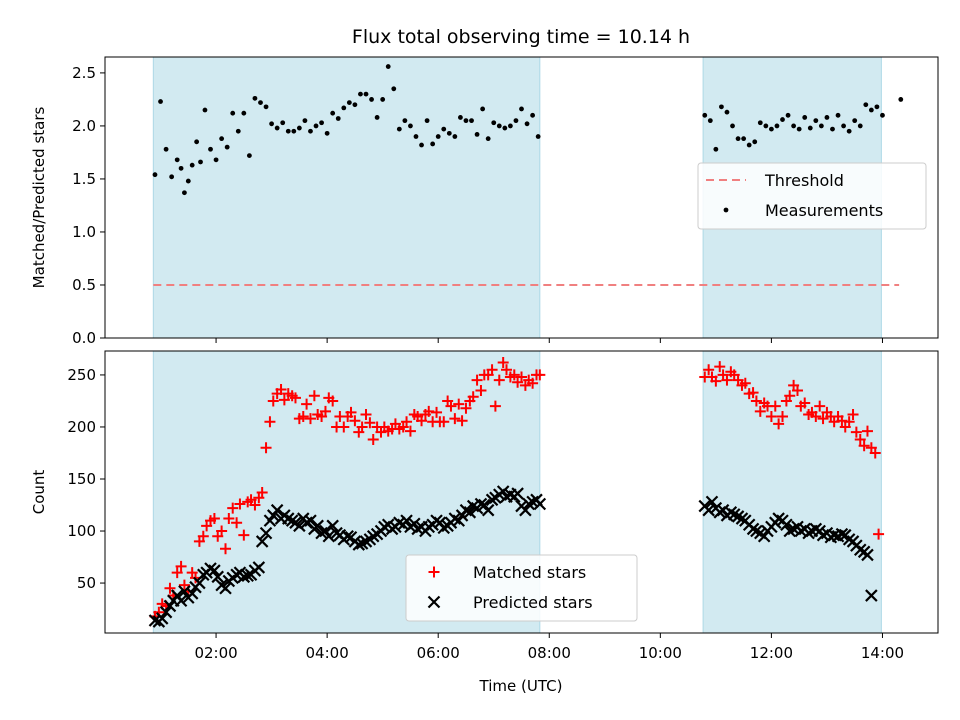  I want to click on y-tick-label: 2.5, so click(84, 73).